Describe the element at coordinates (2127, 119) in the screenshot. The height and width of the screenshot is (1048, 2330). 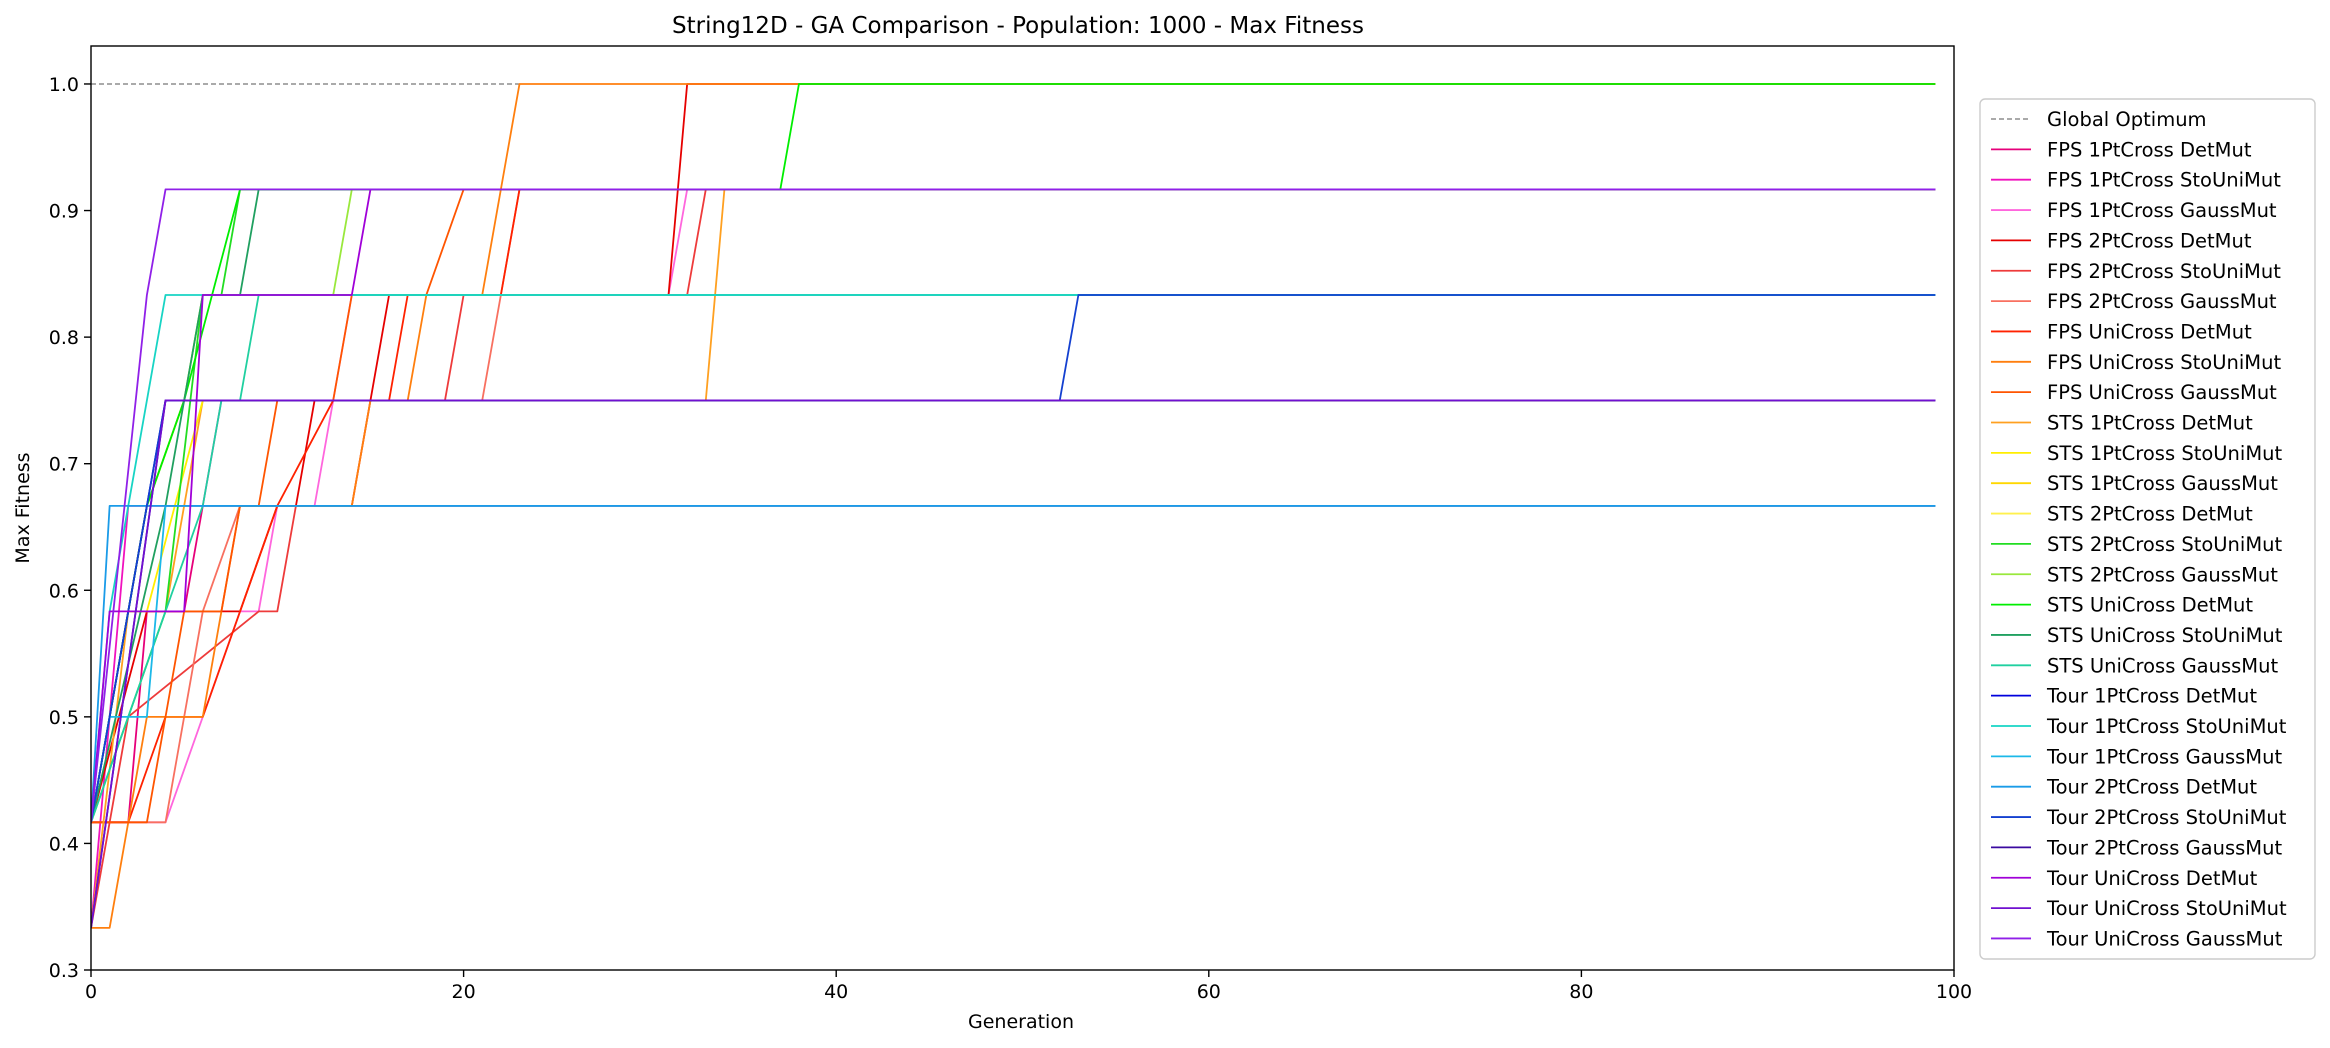
I see `legend-label: Global Optimum` at that location.